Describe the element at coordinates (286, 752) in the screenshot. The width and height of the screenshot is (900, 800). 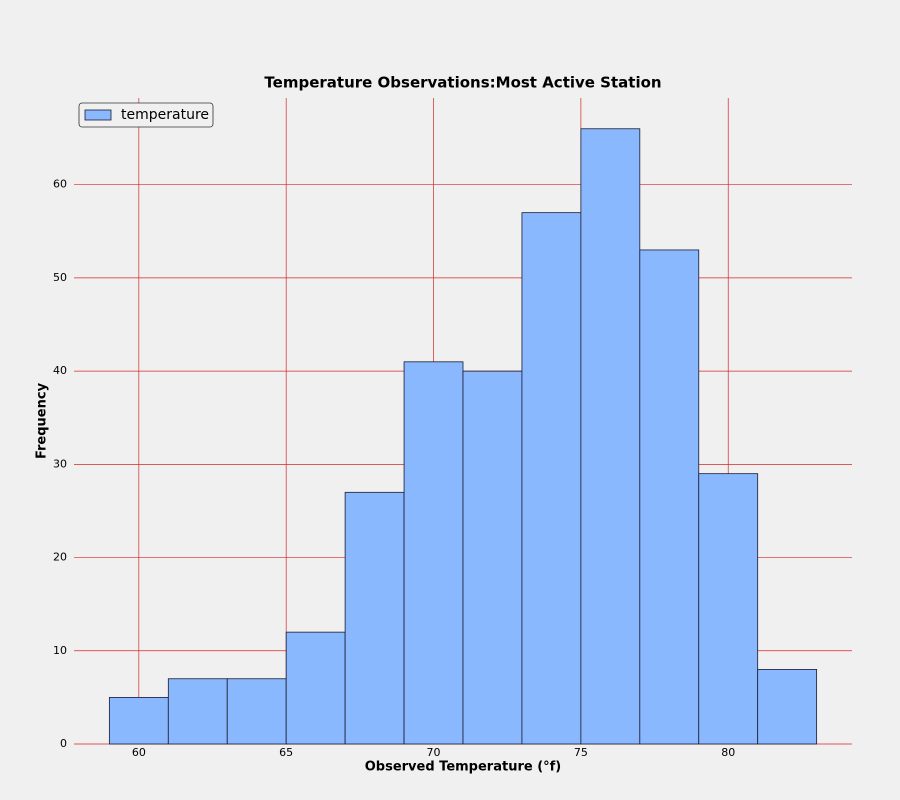
I see `x-tick-label: 65` at that location.